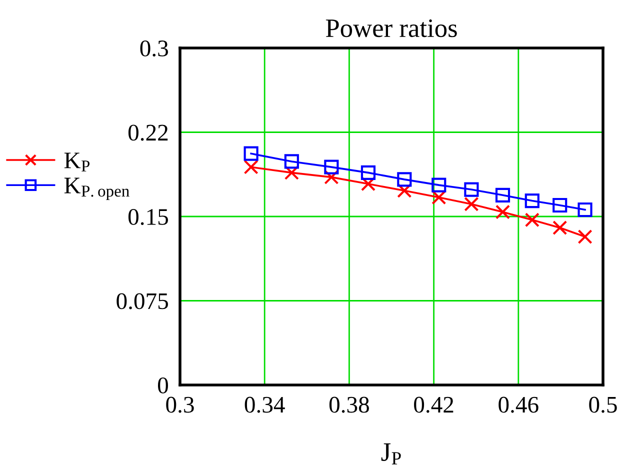 This screenshot has height=468, width=626. What do you see at coordinates (603, 404) in the screenshot?
I see `x-tick-label: 0.5` at bounding box center [603, 404].